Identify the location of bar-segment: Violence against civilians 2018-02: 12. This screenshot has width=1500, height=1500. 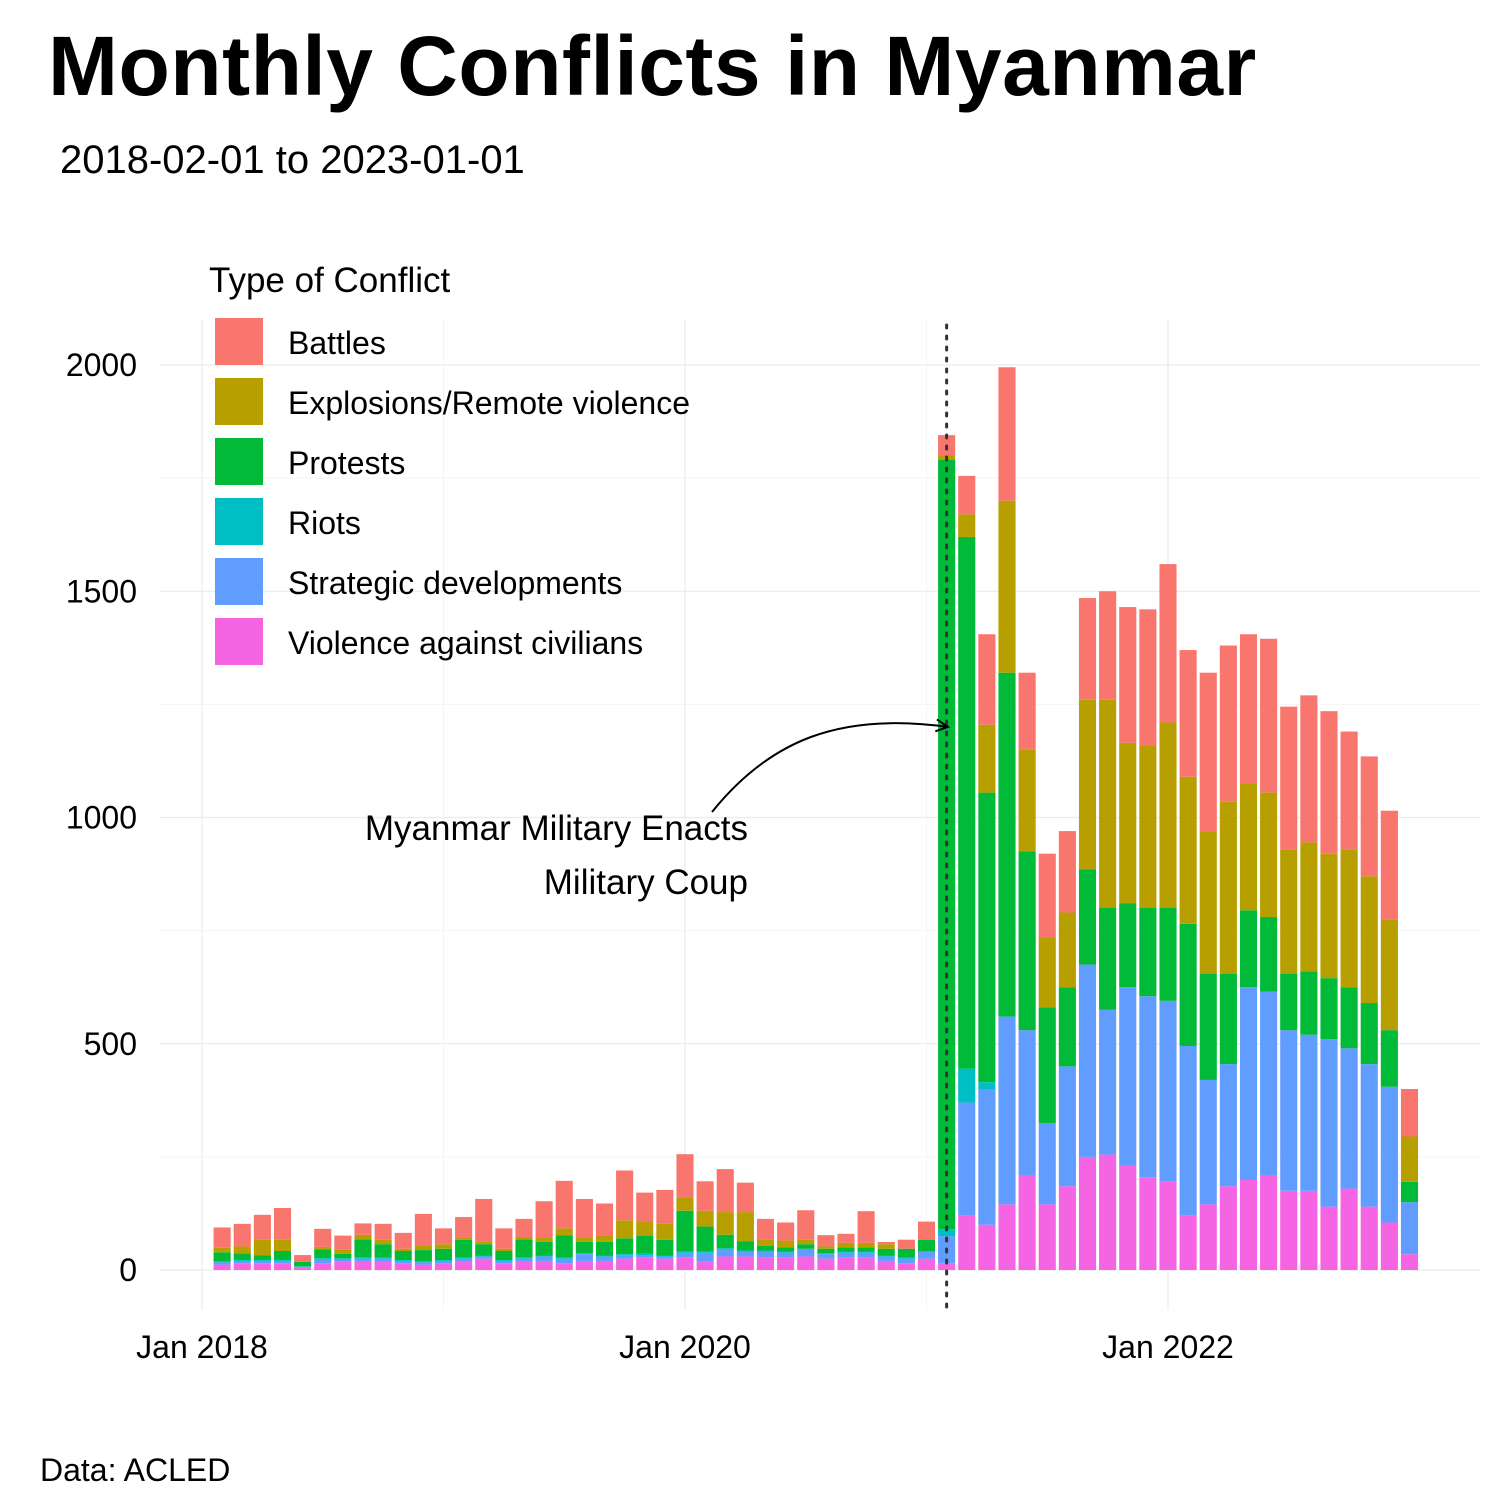
(222, 1267).